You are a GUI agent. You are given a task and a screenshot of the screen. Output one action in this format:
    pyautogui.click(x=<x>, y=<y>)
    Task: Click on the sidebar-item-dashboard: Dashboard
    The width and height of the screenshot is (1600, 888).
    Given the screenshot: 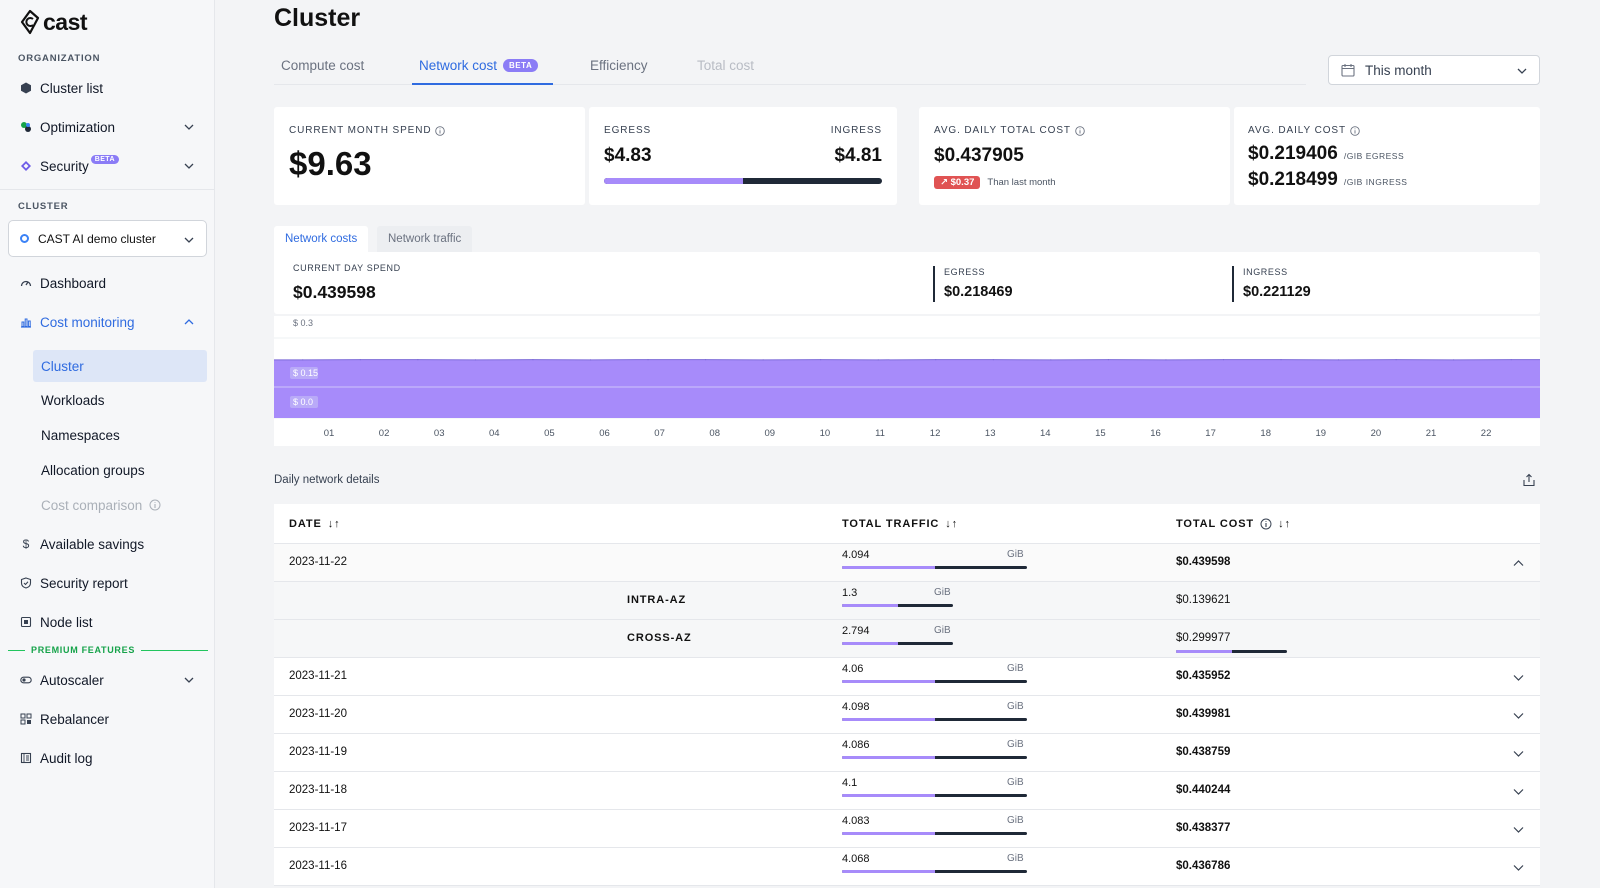 What is the action you would take?
    pyautogui.click(x=110, y=283)
    